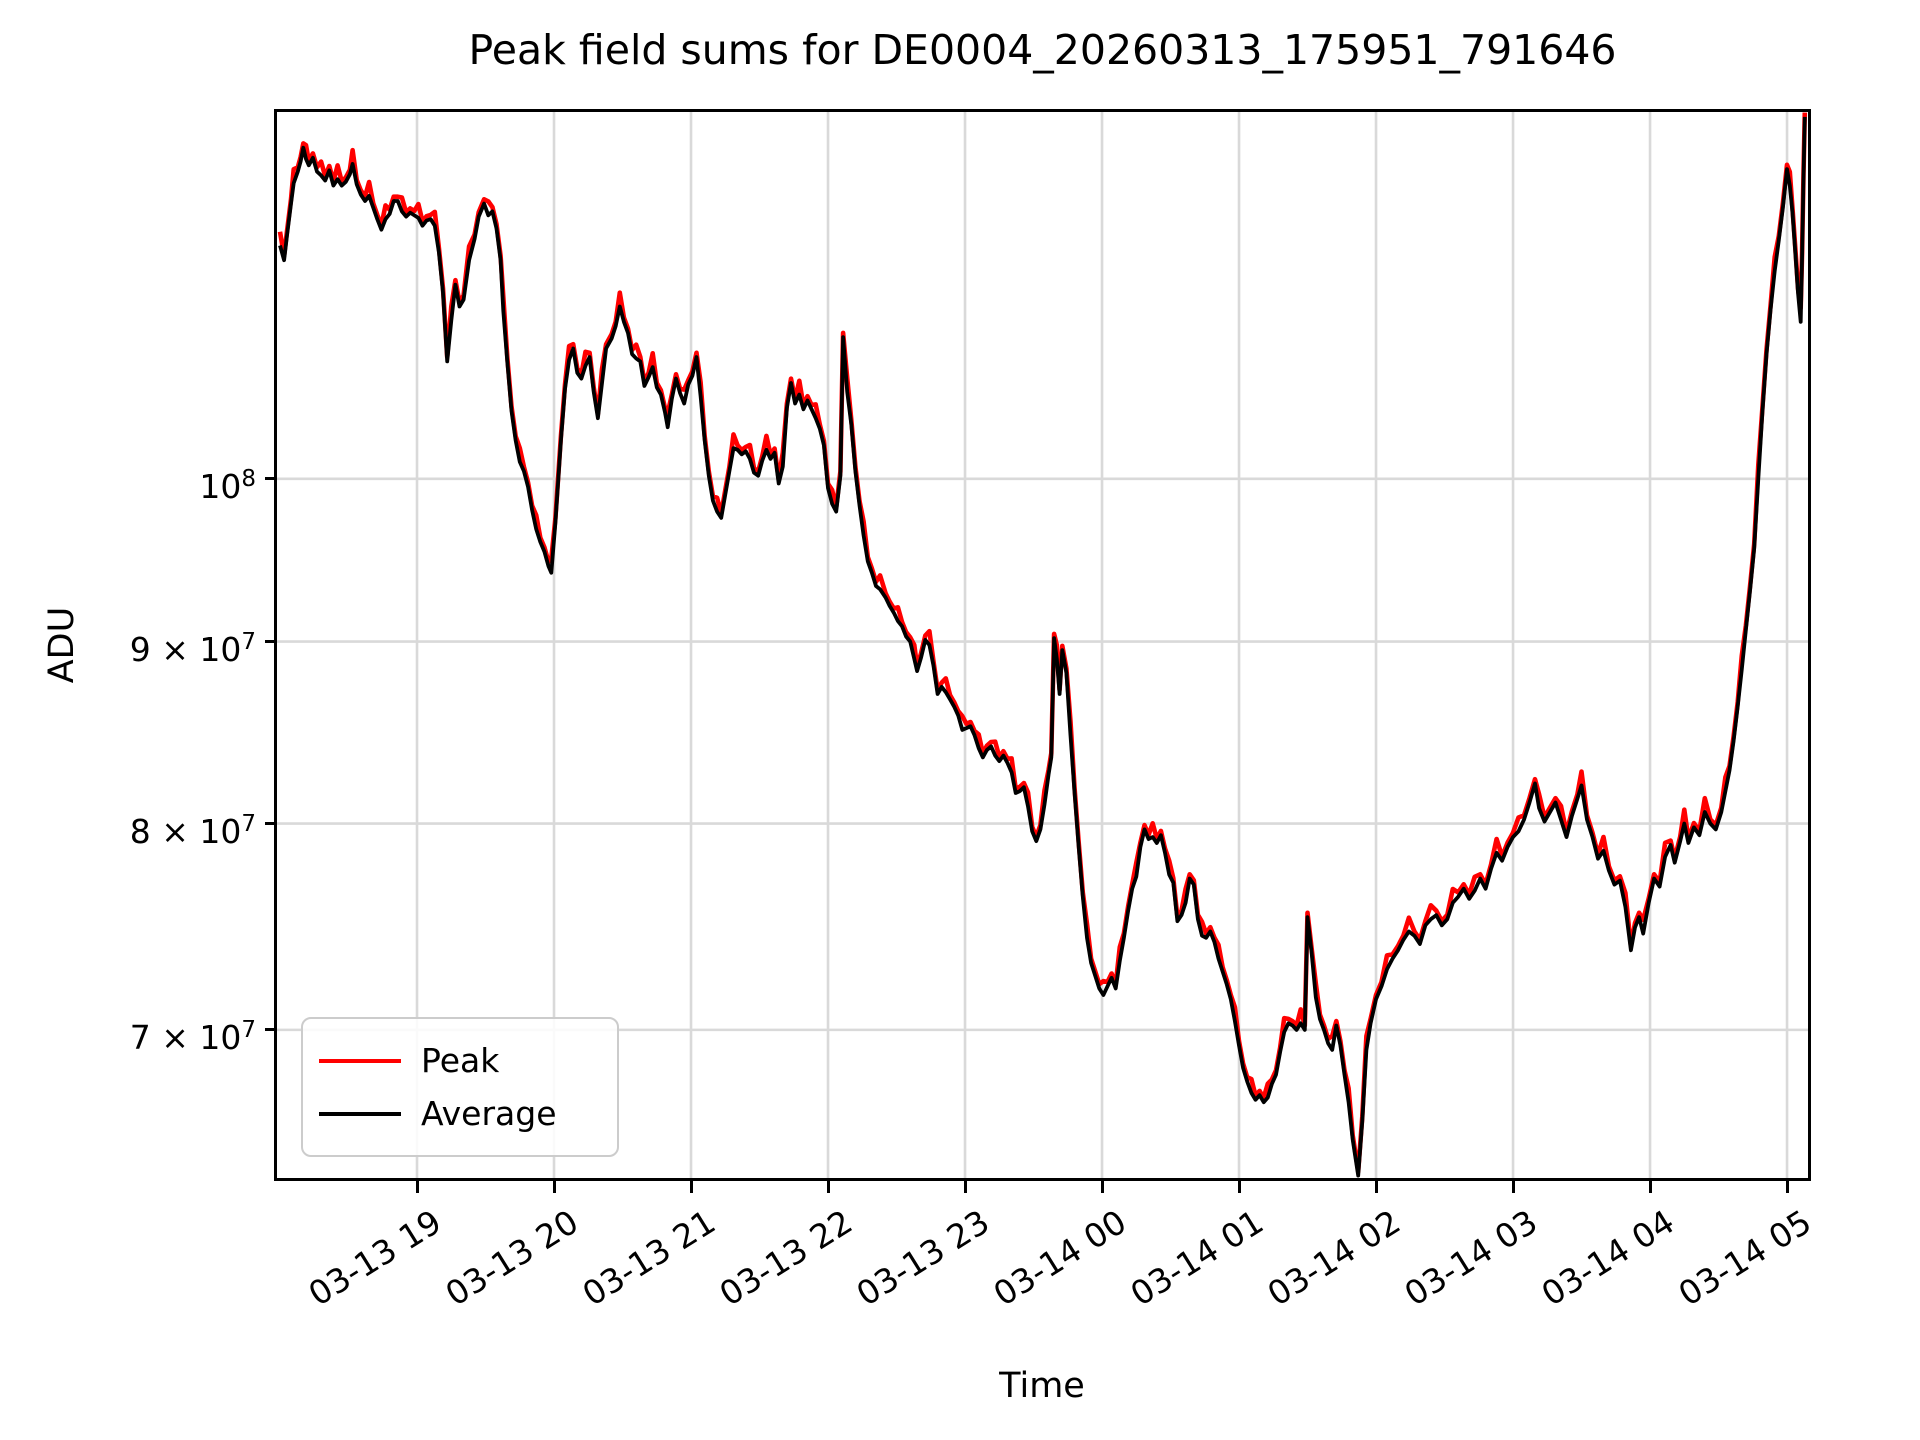 This screenshot has height=1440, width=1920. I want to click on x-tick-label: 03-13 21, so click(648, 1258).